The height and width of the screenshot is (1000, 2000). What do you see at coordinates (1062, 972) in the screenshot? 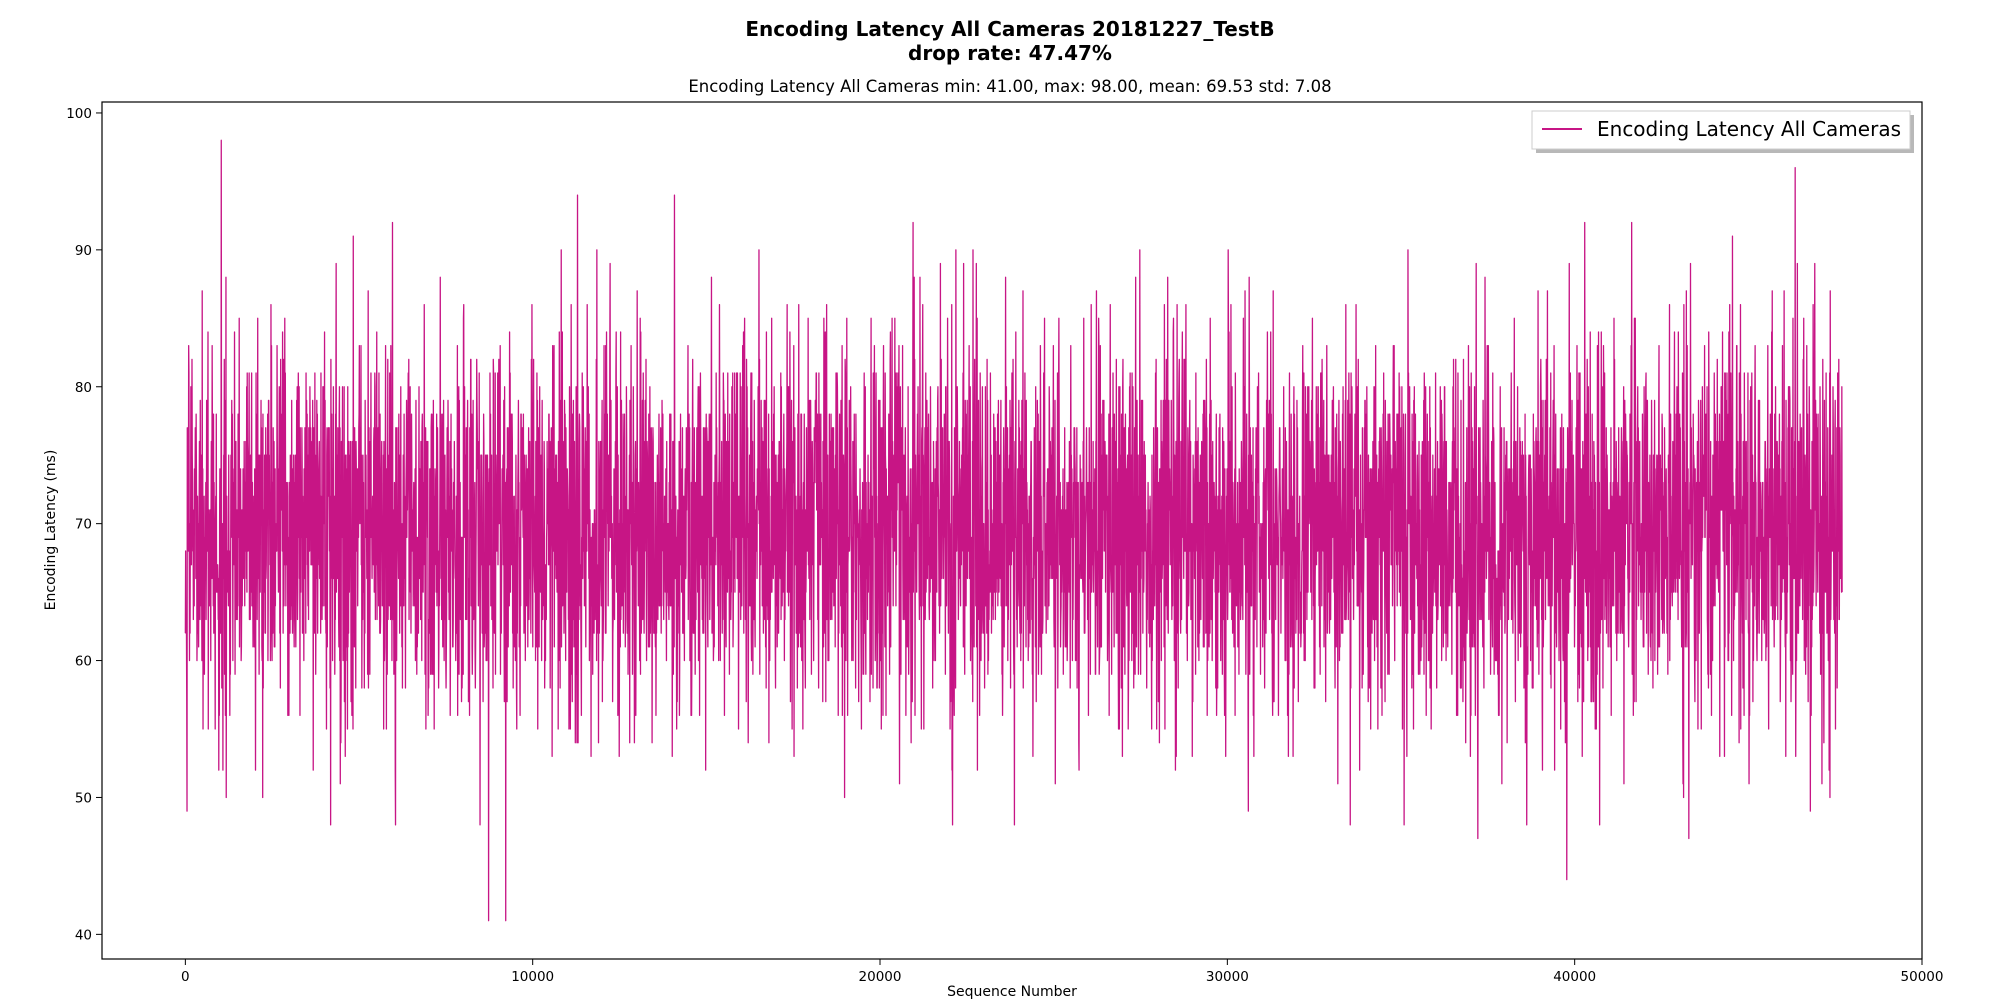
I see `x-axis-ticks: 0 10000 20000 30000 40000 50000` at bounding box center [1062, 972].